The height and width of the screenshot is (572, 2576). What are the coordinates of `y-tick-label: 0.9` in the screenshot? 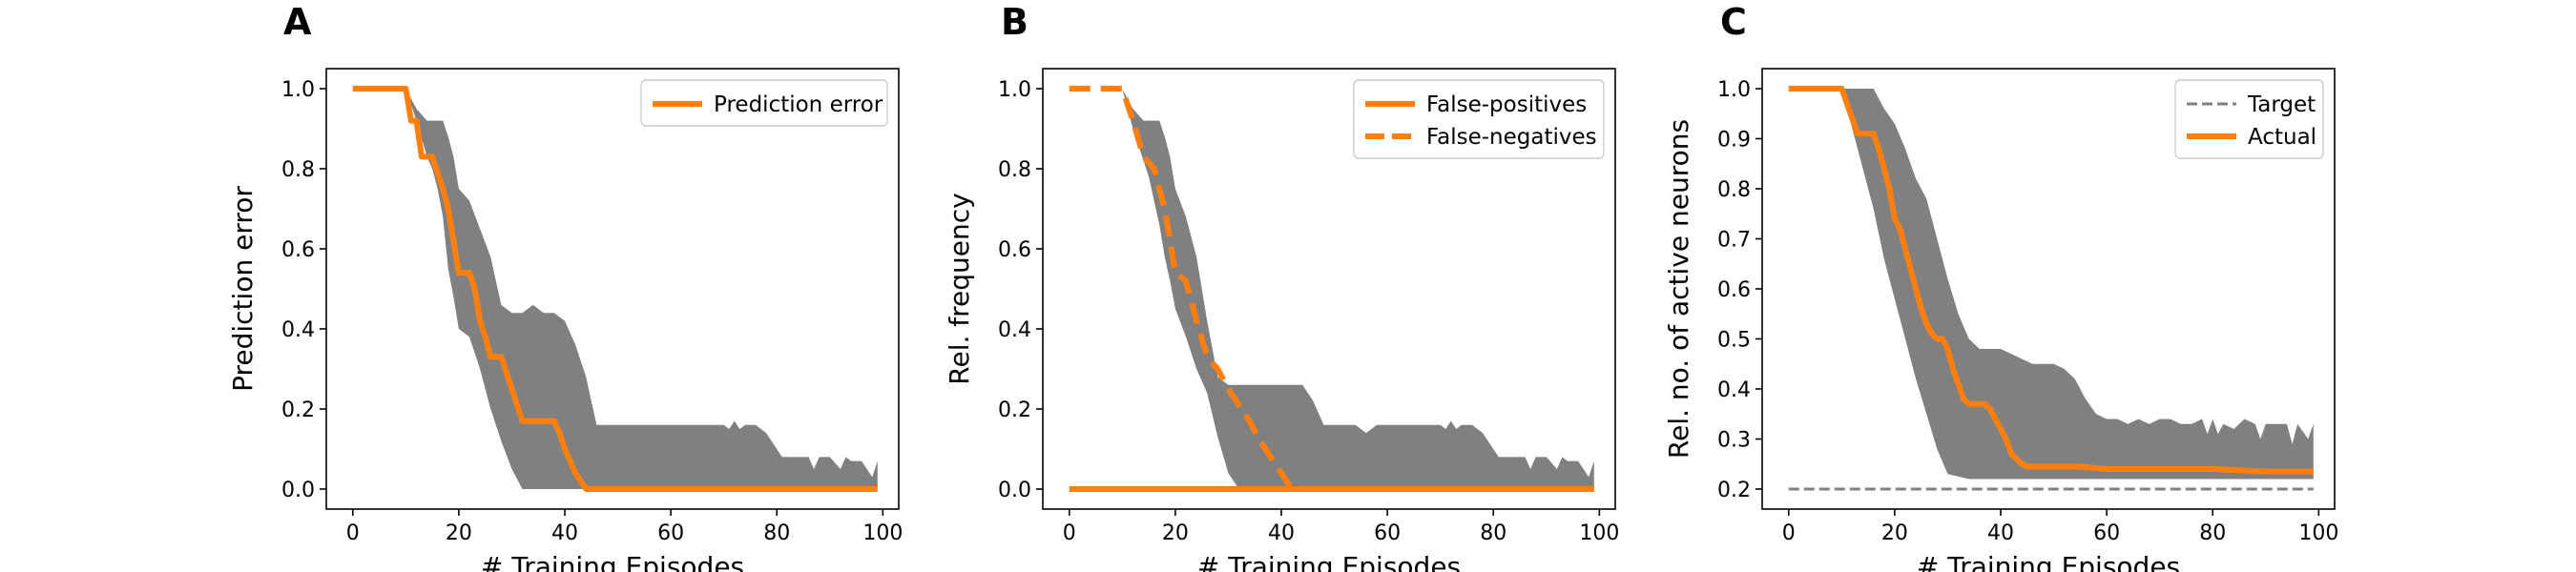 It's located at (1734, 141).